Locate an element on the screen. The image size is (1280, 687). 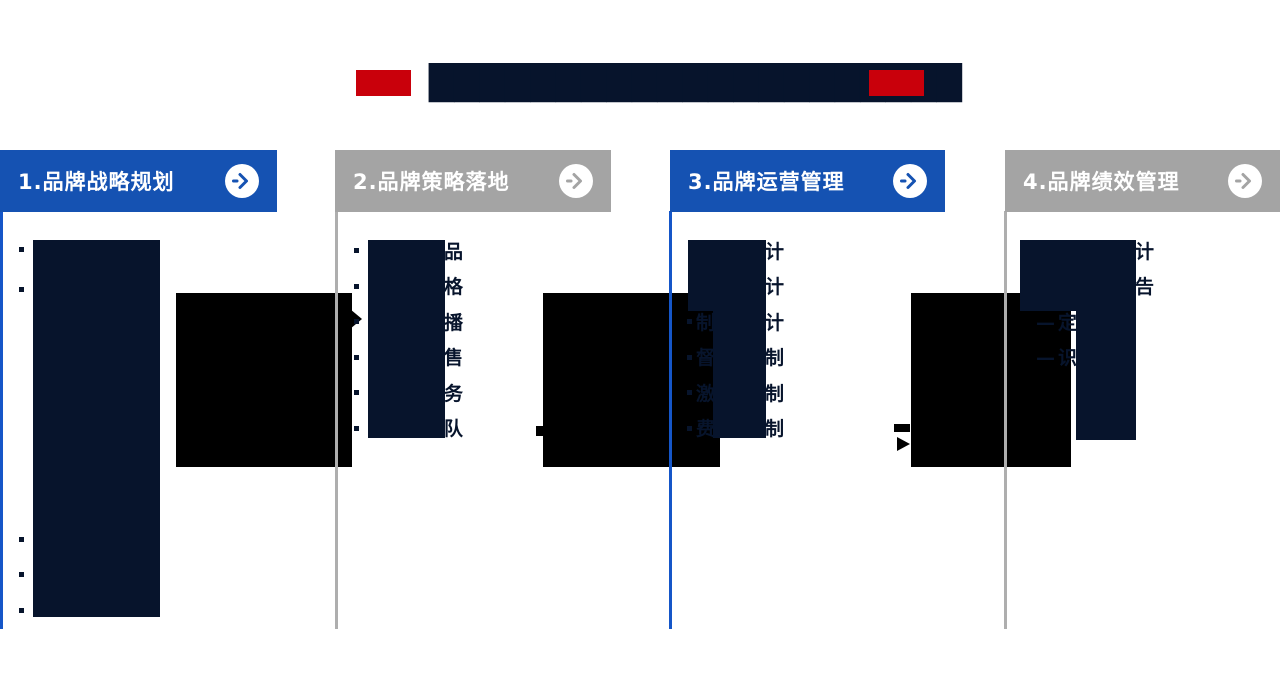
item-suffix-char: 品 is located at coordinates (454, 252).